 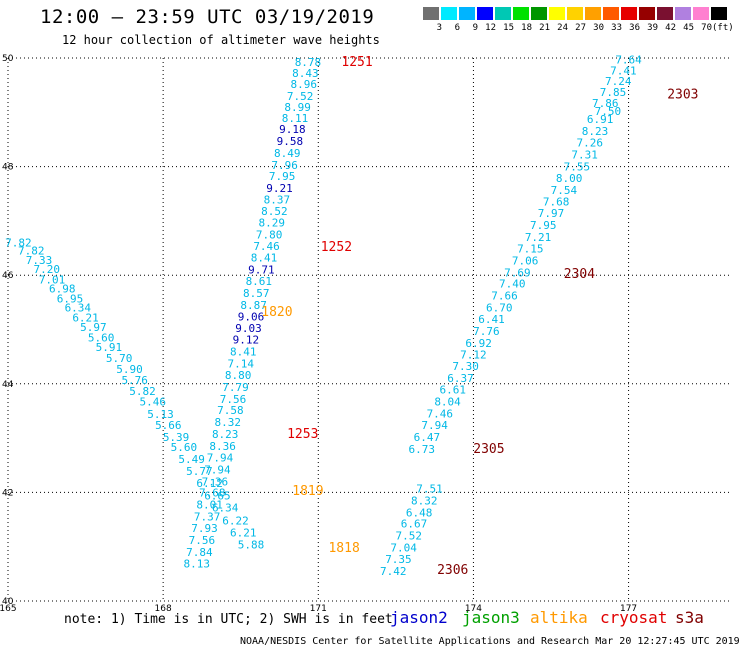 What do you see at coordinates (706, 28) in the screenshot?
I see `color-scale-label: 70` at bounding box center [706, 28].